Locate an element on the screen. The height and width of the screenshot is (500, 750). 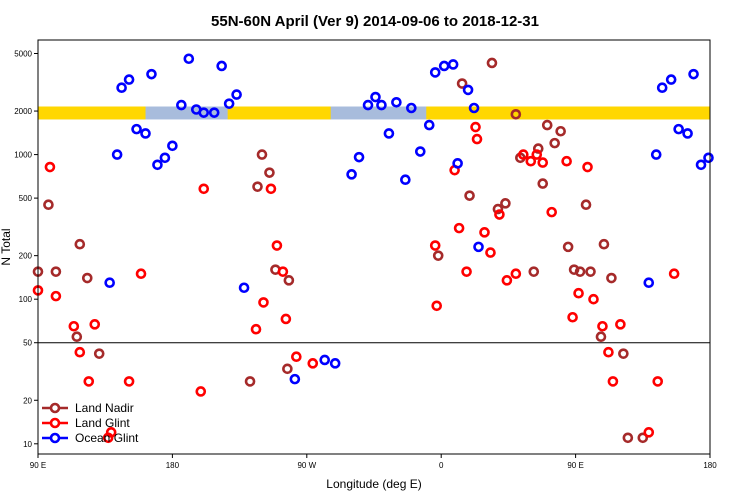
x-axis-label: Longitude (deg E) is located at coordinates (373, 484).